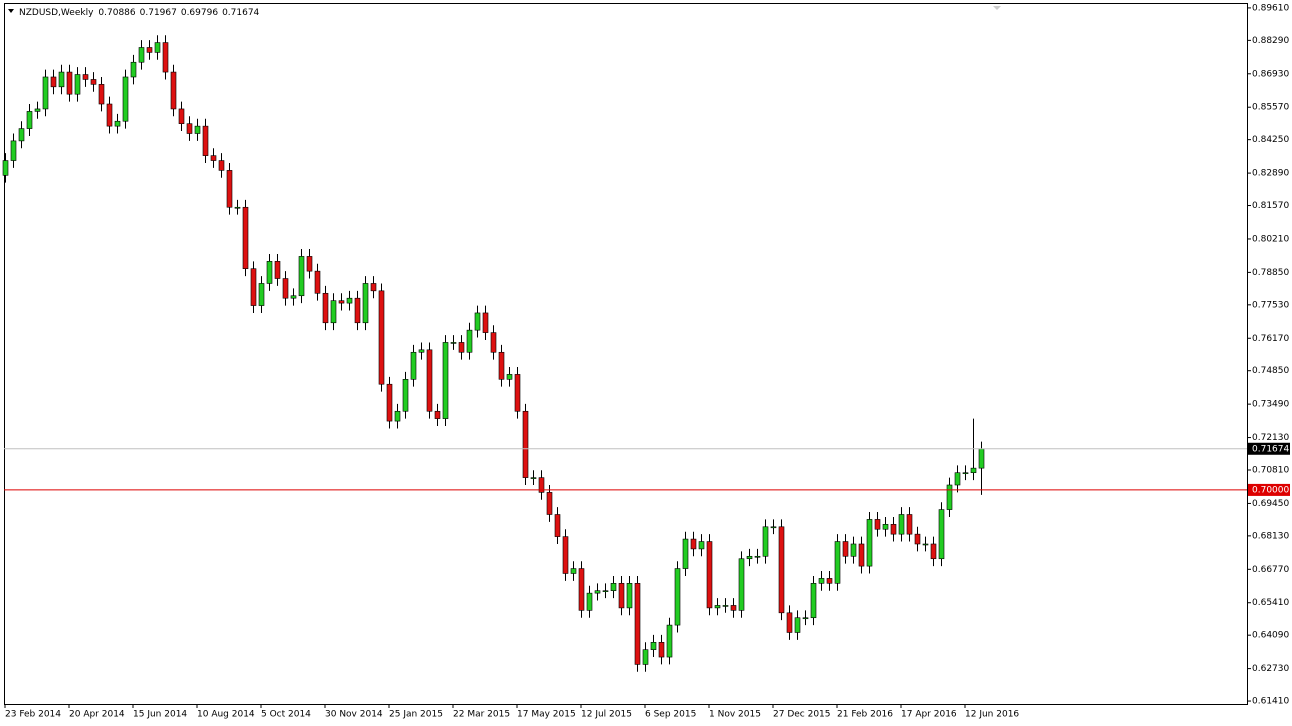 The height and width of the screenshot is (726, 1292). I want to click on y-tick-label: 0.69450, so click(1270, 504).